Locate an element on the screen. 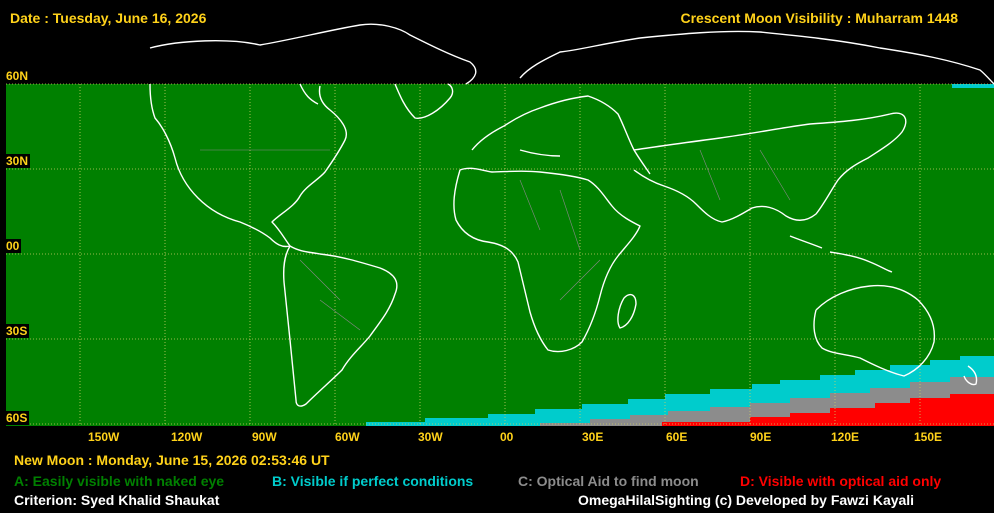 The width and height of the screenshot is (994, 513). lon-label-120w: 120W is located at coordinates (187, 437).